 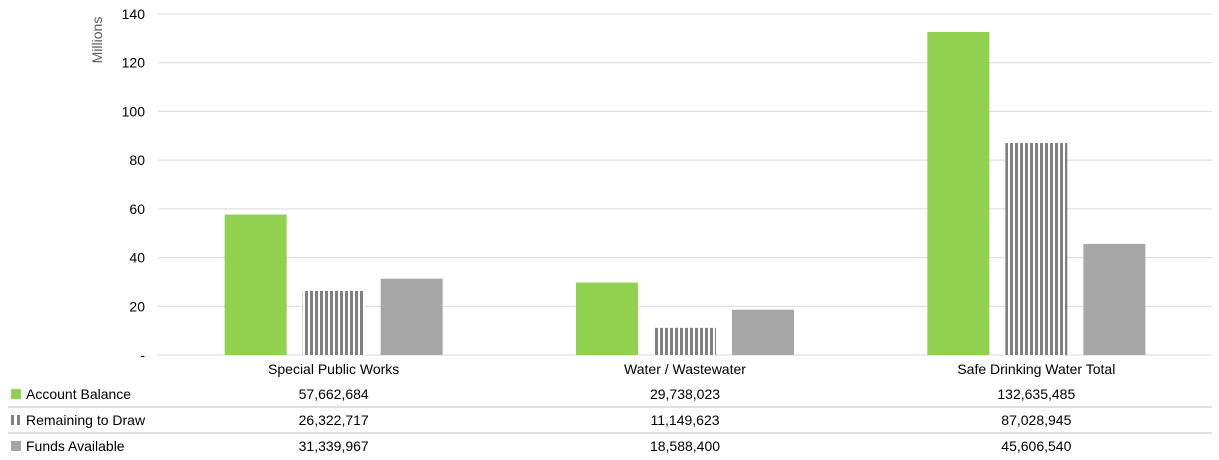 What do you see at coordinates (75, 446) in the screenshot?
I see `legend-label: Funds Available` at bounding box center [75, 446].